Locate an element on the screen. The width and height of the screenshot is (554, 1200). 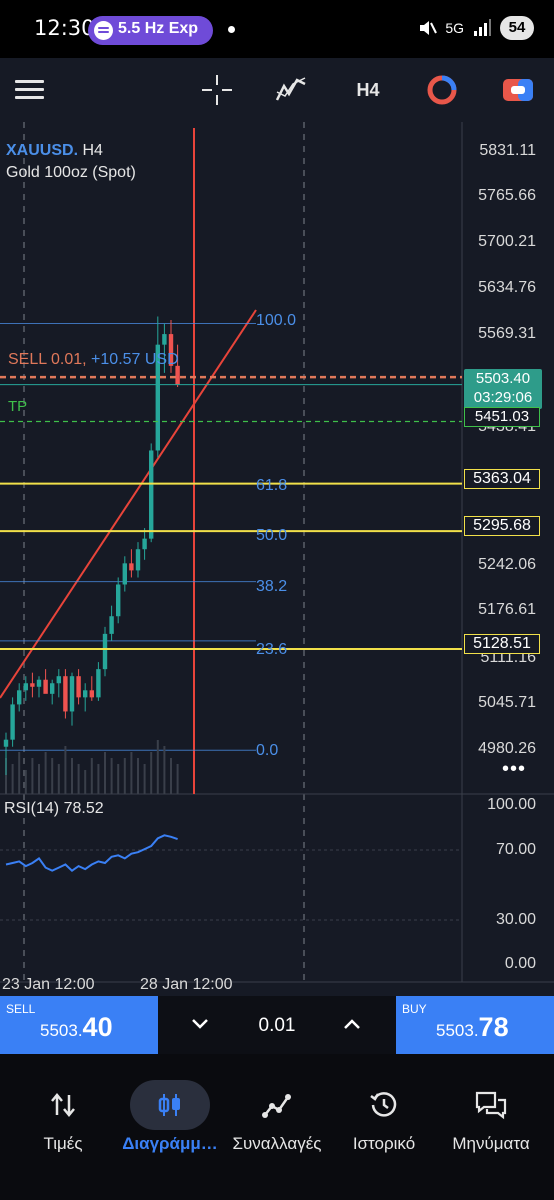
nav-label: Μηνύματα is located at coordinates (491, 1143).